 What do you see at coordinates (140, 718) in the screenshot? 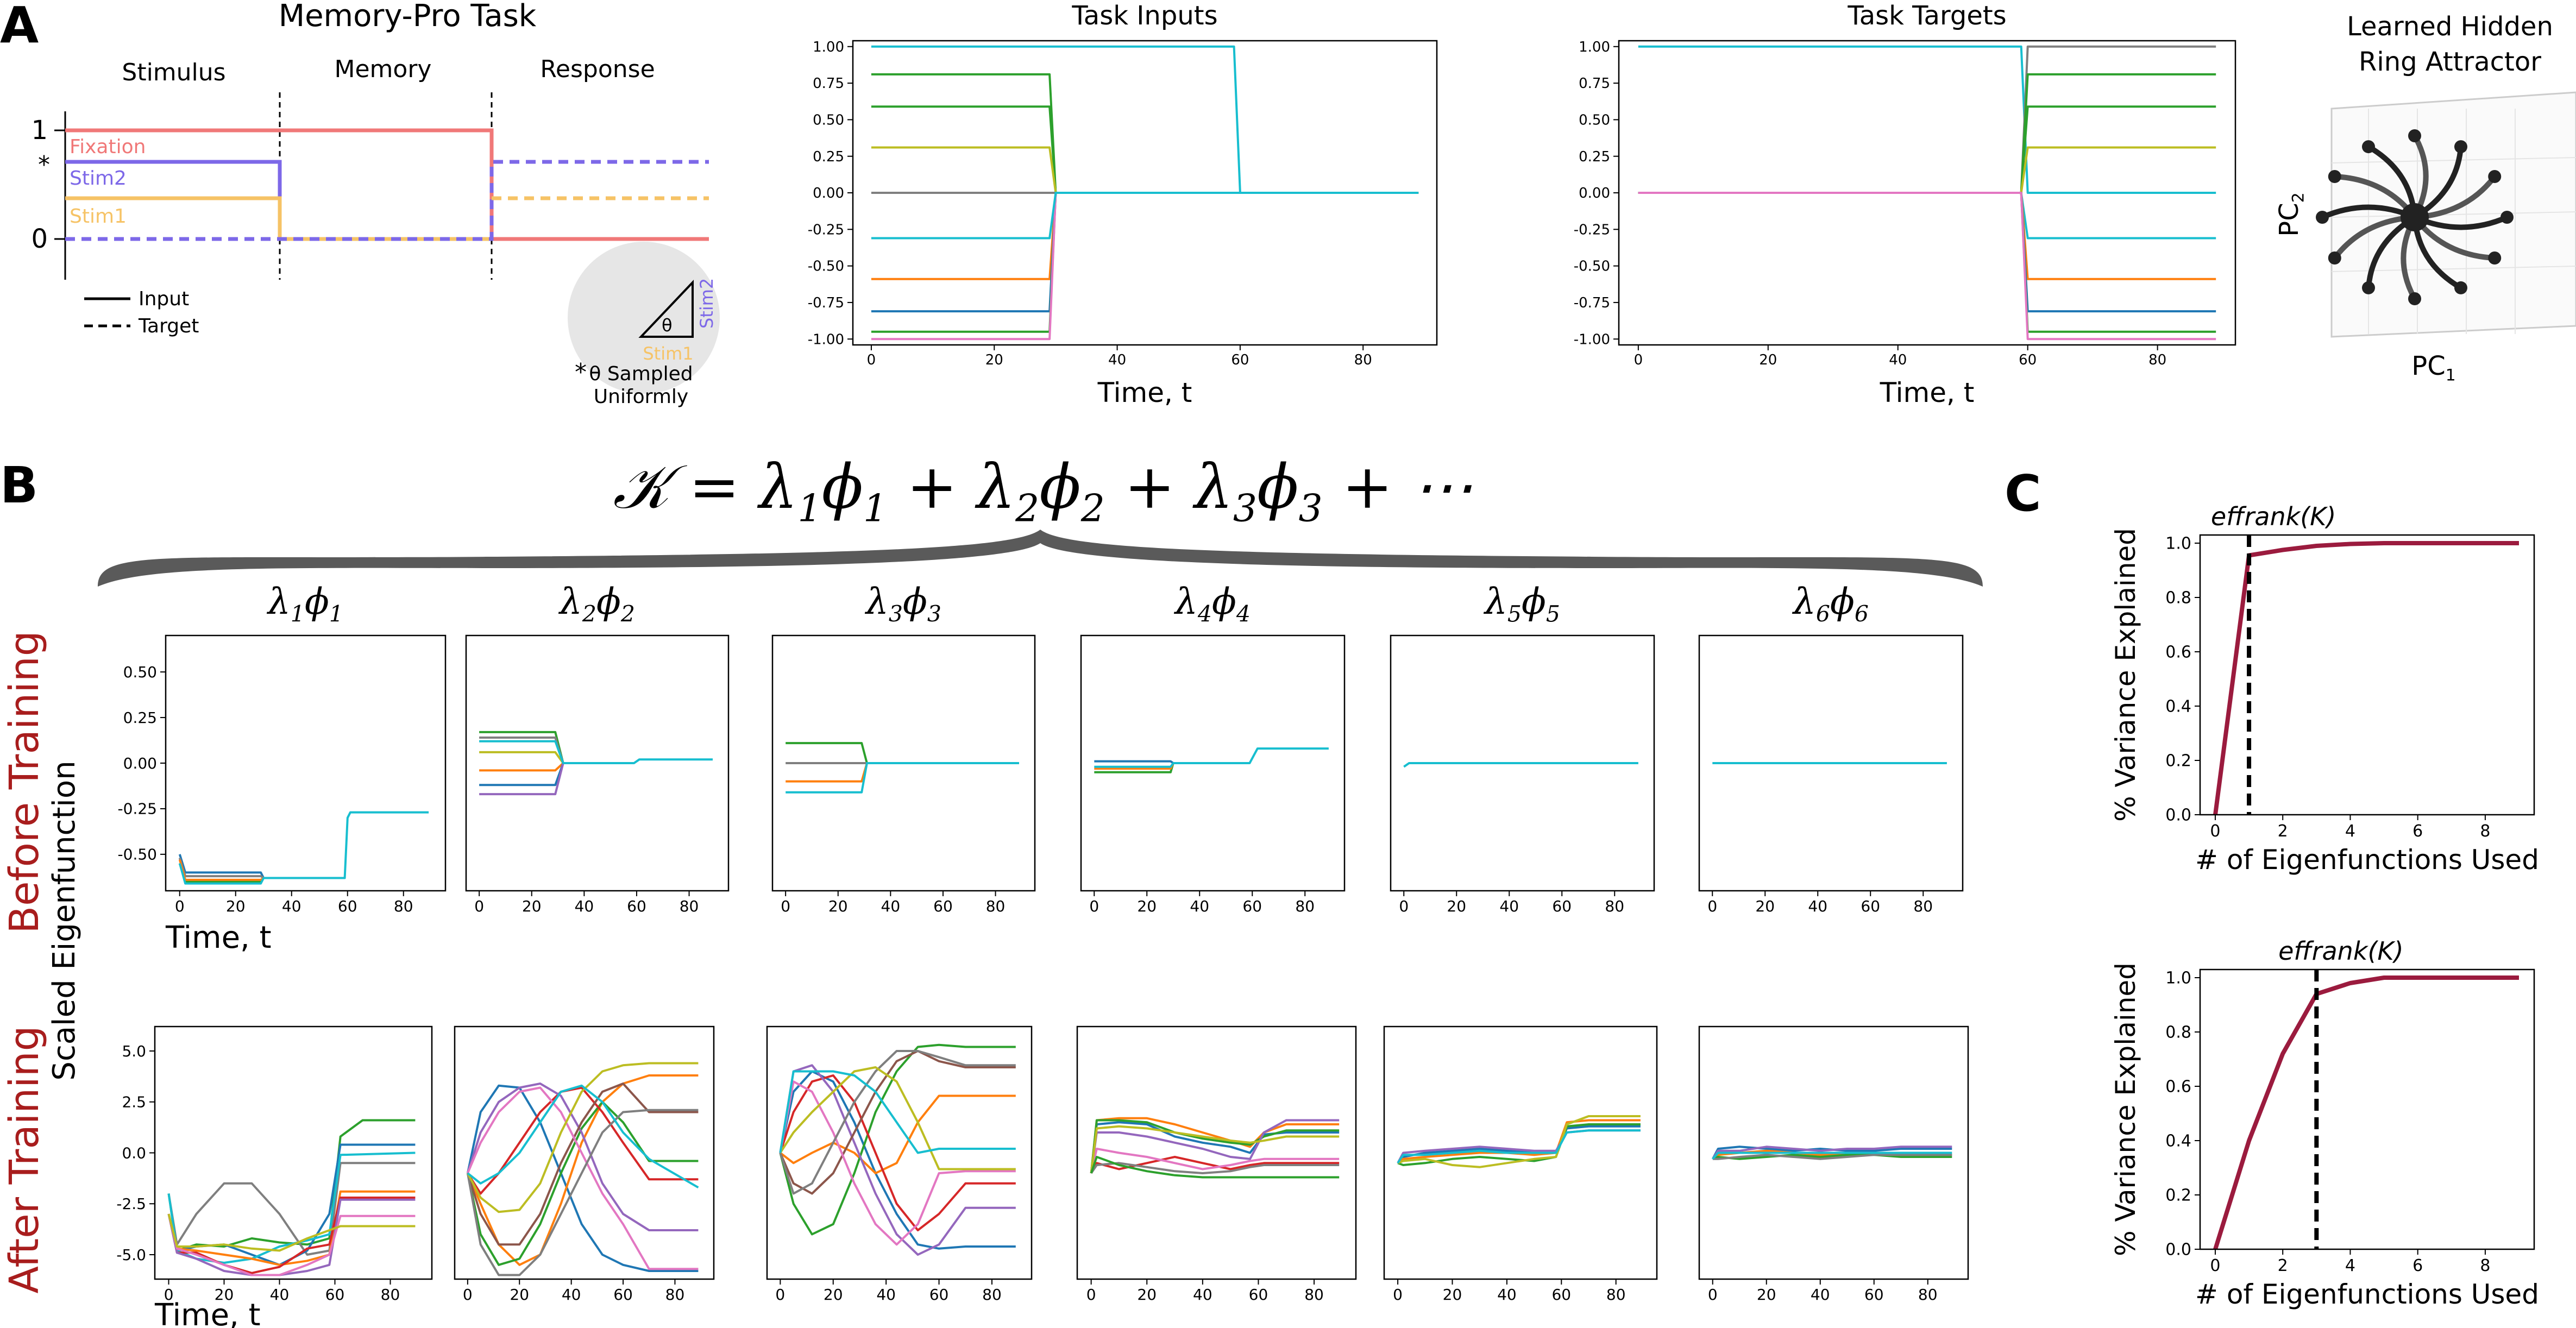
I see `y-tick-label: 0.25` at bounding box center [140, 718].